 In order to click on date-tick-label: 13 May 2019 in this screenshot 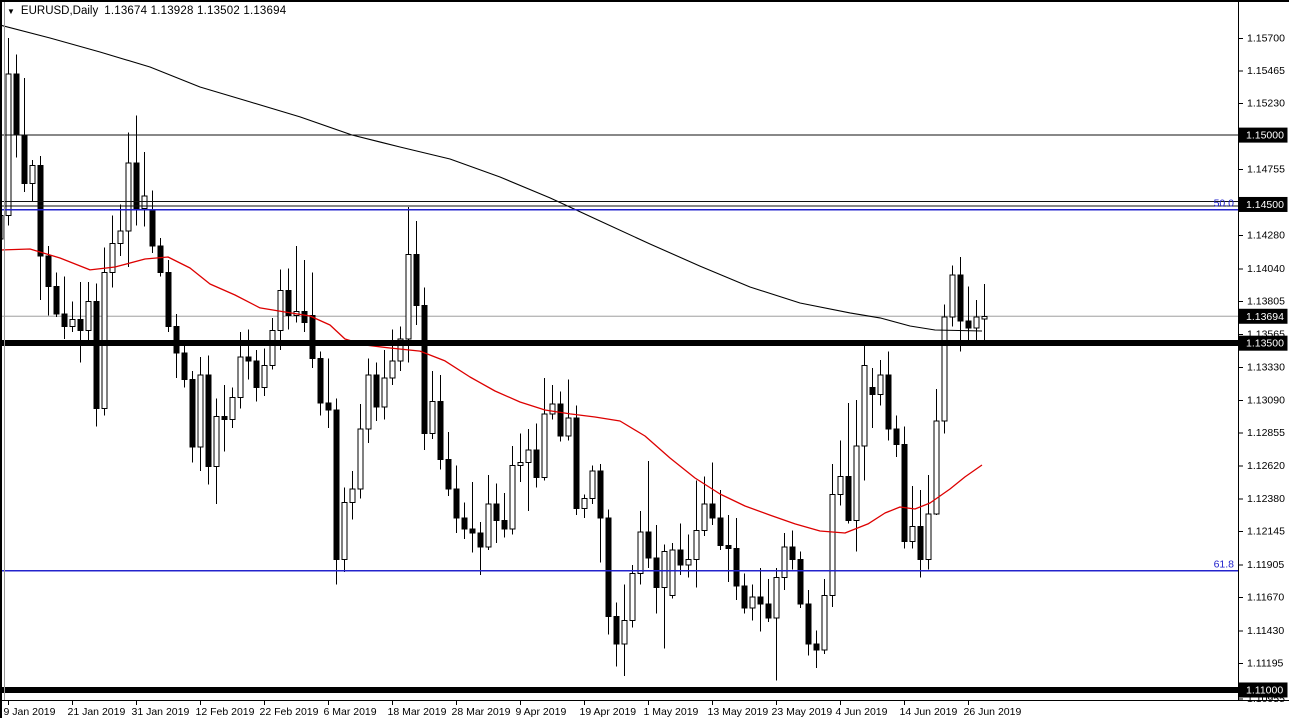, I will do `click(738, 712)`.